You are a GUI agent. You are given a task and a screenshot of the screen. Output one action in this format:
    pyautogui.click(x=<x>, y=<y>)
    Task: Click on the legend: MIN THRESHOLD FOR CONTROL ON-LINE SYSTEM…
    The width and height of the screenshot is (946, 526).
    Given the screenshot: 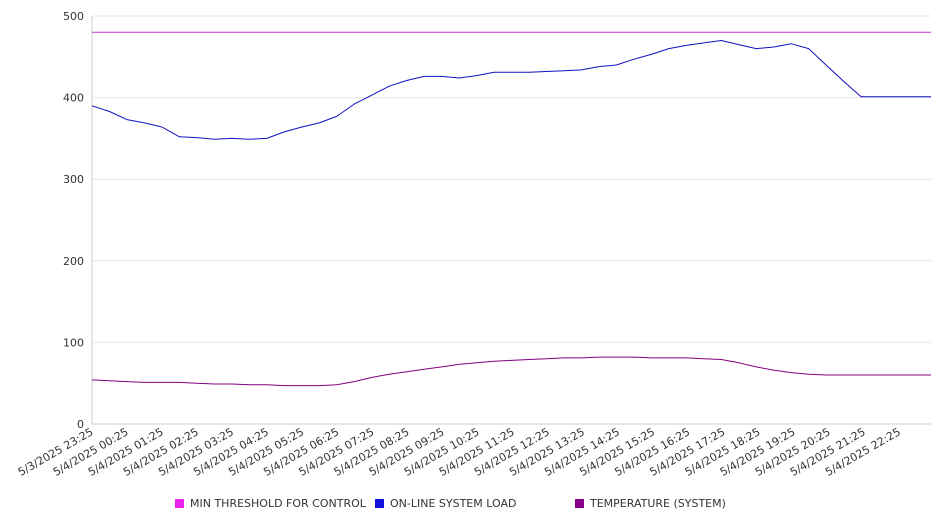 What is the action you would take?
    pyautogui.click(x=473, y=506)
    